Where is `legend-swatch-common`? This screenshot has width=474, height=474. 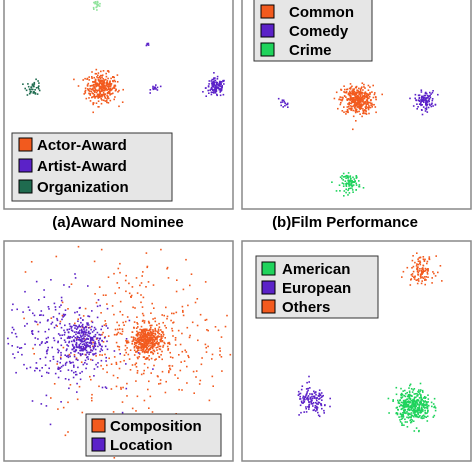
legend-swatch-common is located at coordinates (267, 11).